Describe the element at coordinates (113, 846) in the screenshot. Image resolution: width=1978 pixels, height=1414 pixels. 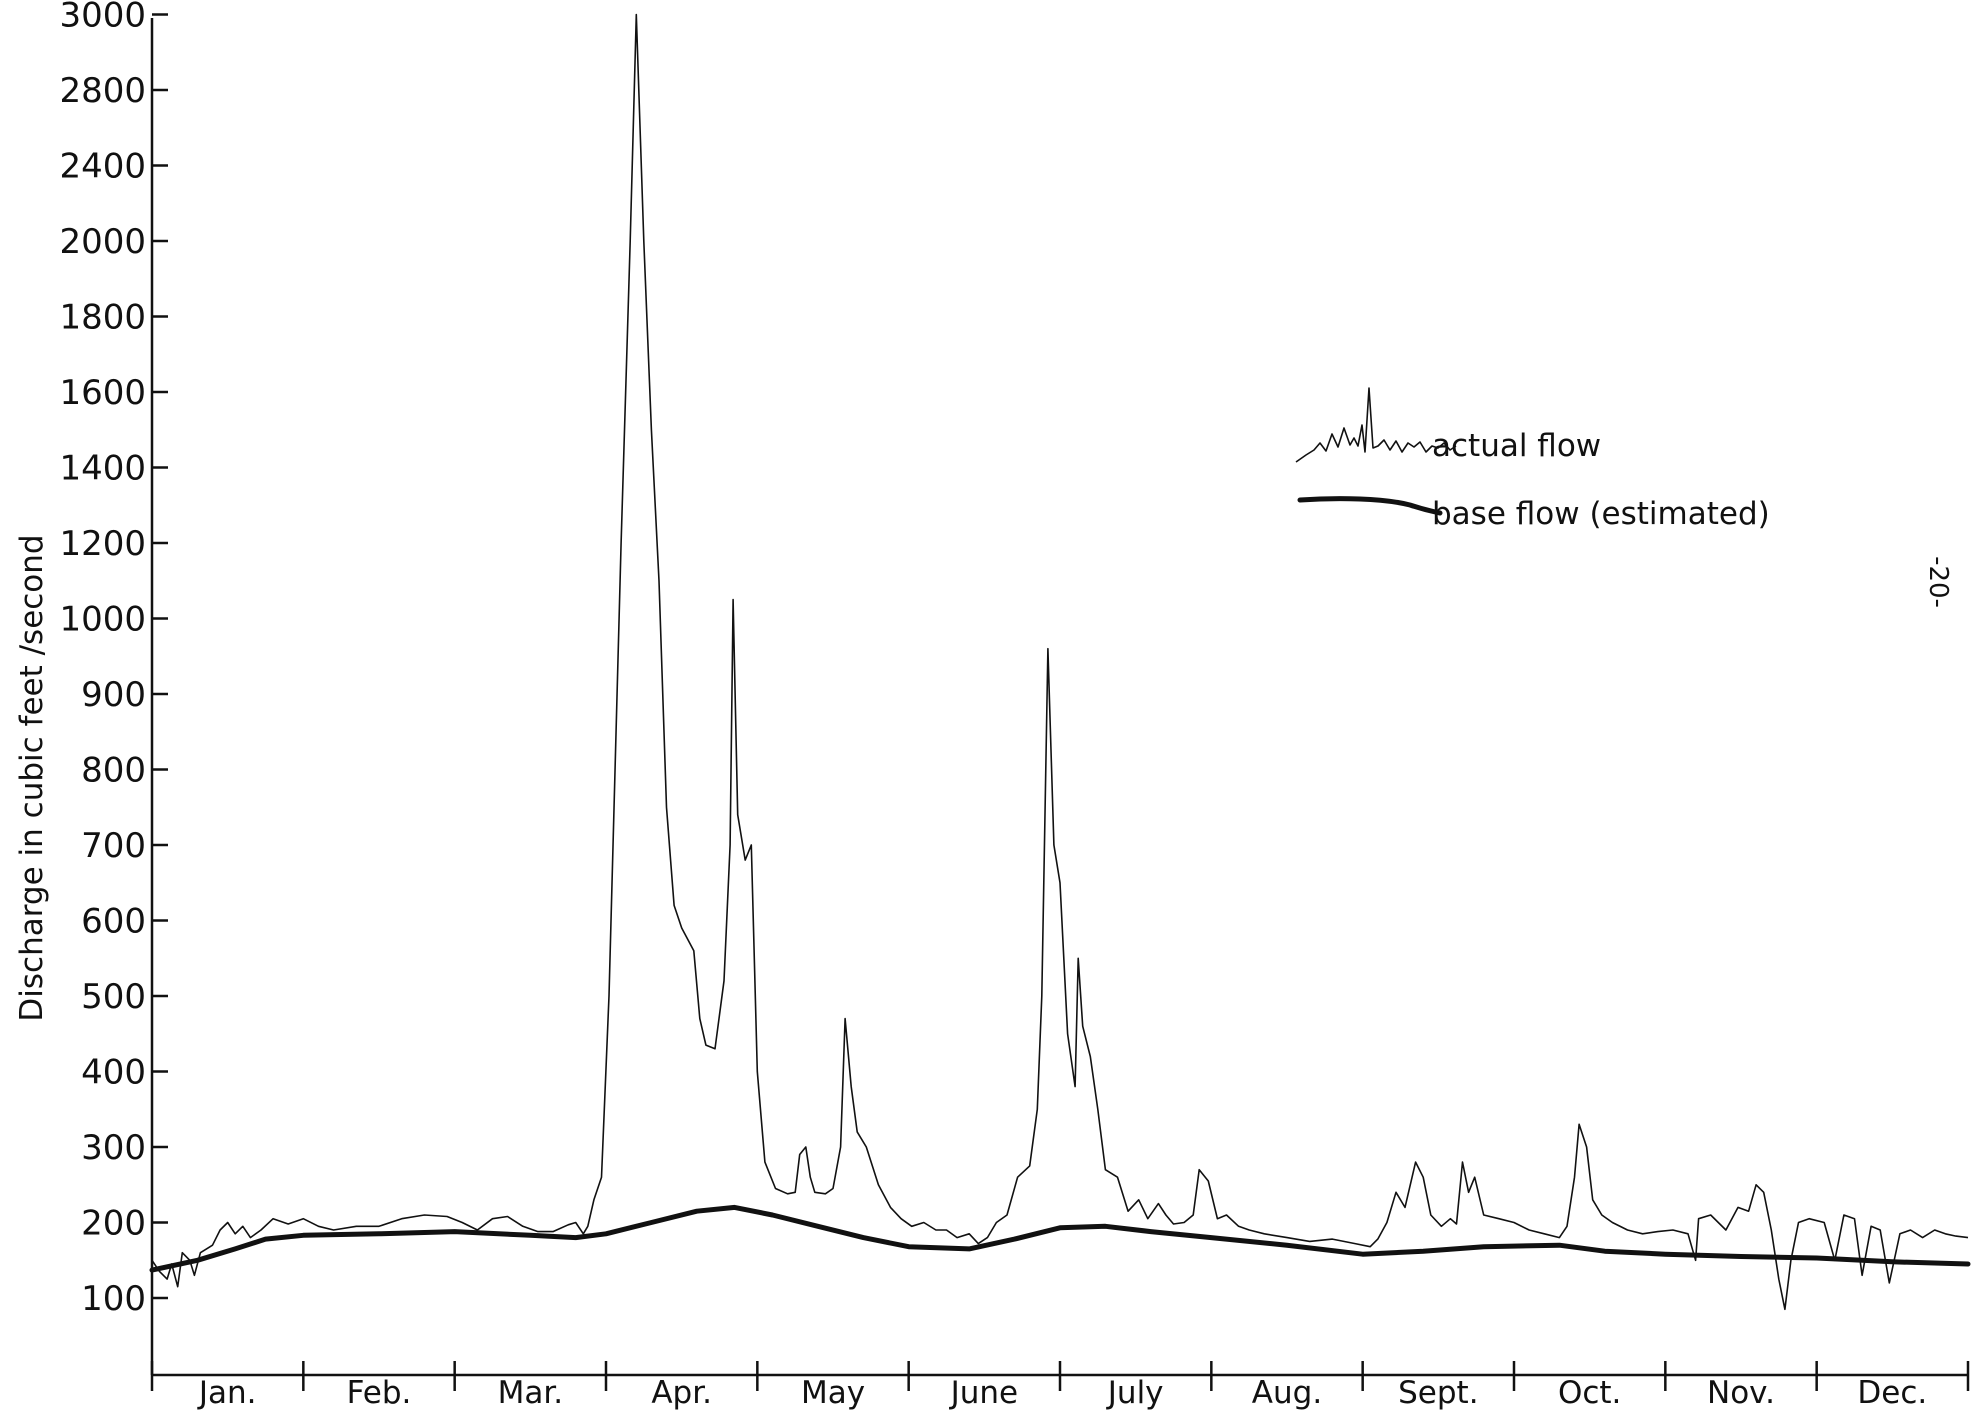
I see `y-tick-label-700: 700` at that location.